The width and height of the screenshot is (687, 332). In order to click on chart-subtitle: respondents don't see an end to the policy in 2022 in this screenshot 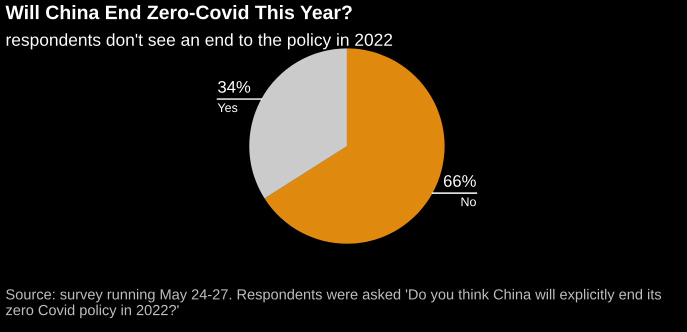, I will do `click(199, 41)`.